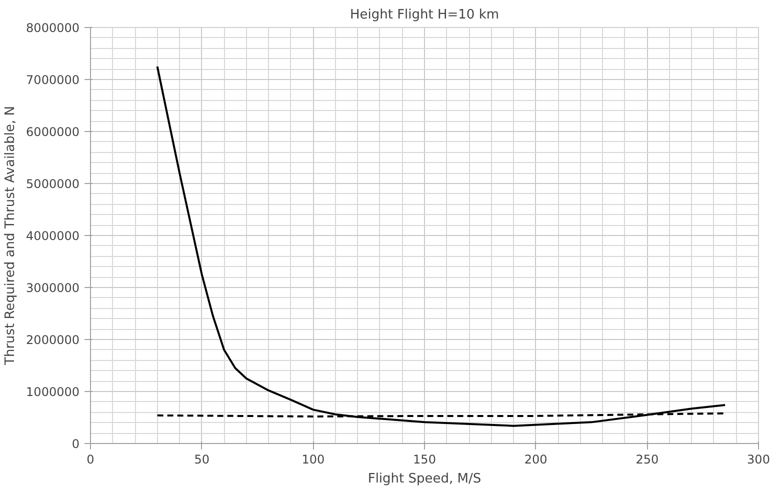  Describe the element at coordinates (53, 132) in the screenshot. I see `y-tick-label: 6000000` at that location.